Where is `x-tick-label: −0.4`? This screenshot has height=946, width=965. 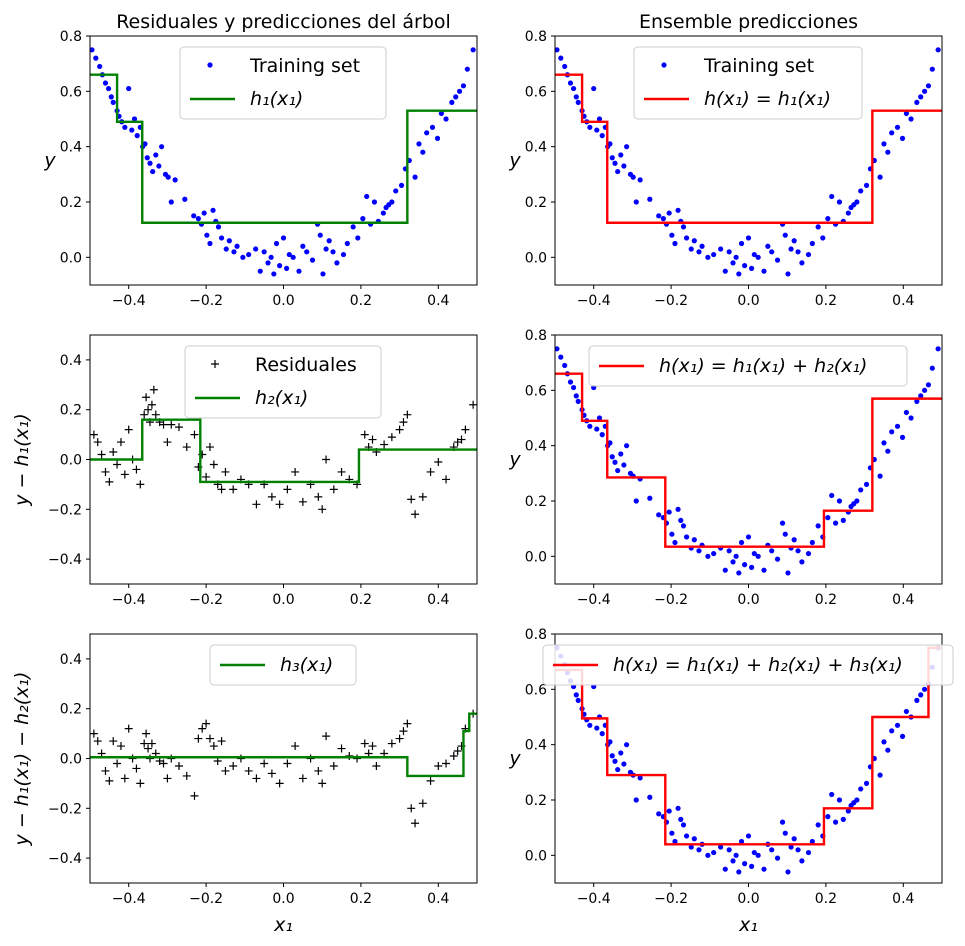 x-tick-label: −0.4 is located at coordinates (594, 301).